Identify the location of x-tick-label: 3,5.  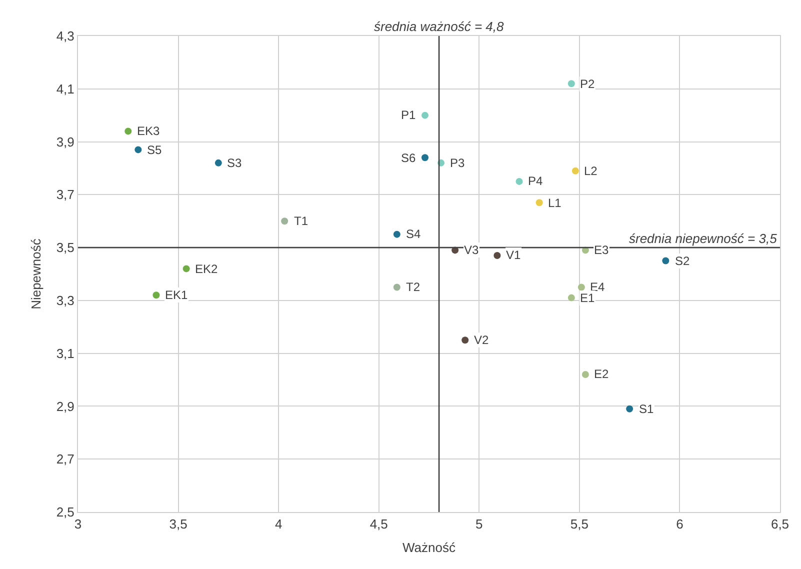
(178, 524).